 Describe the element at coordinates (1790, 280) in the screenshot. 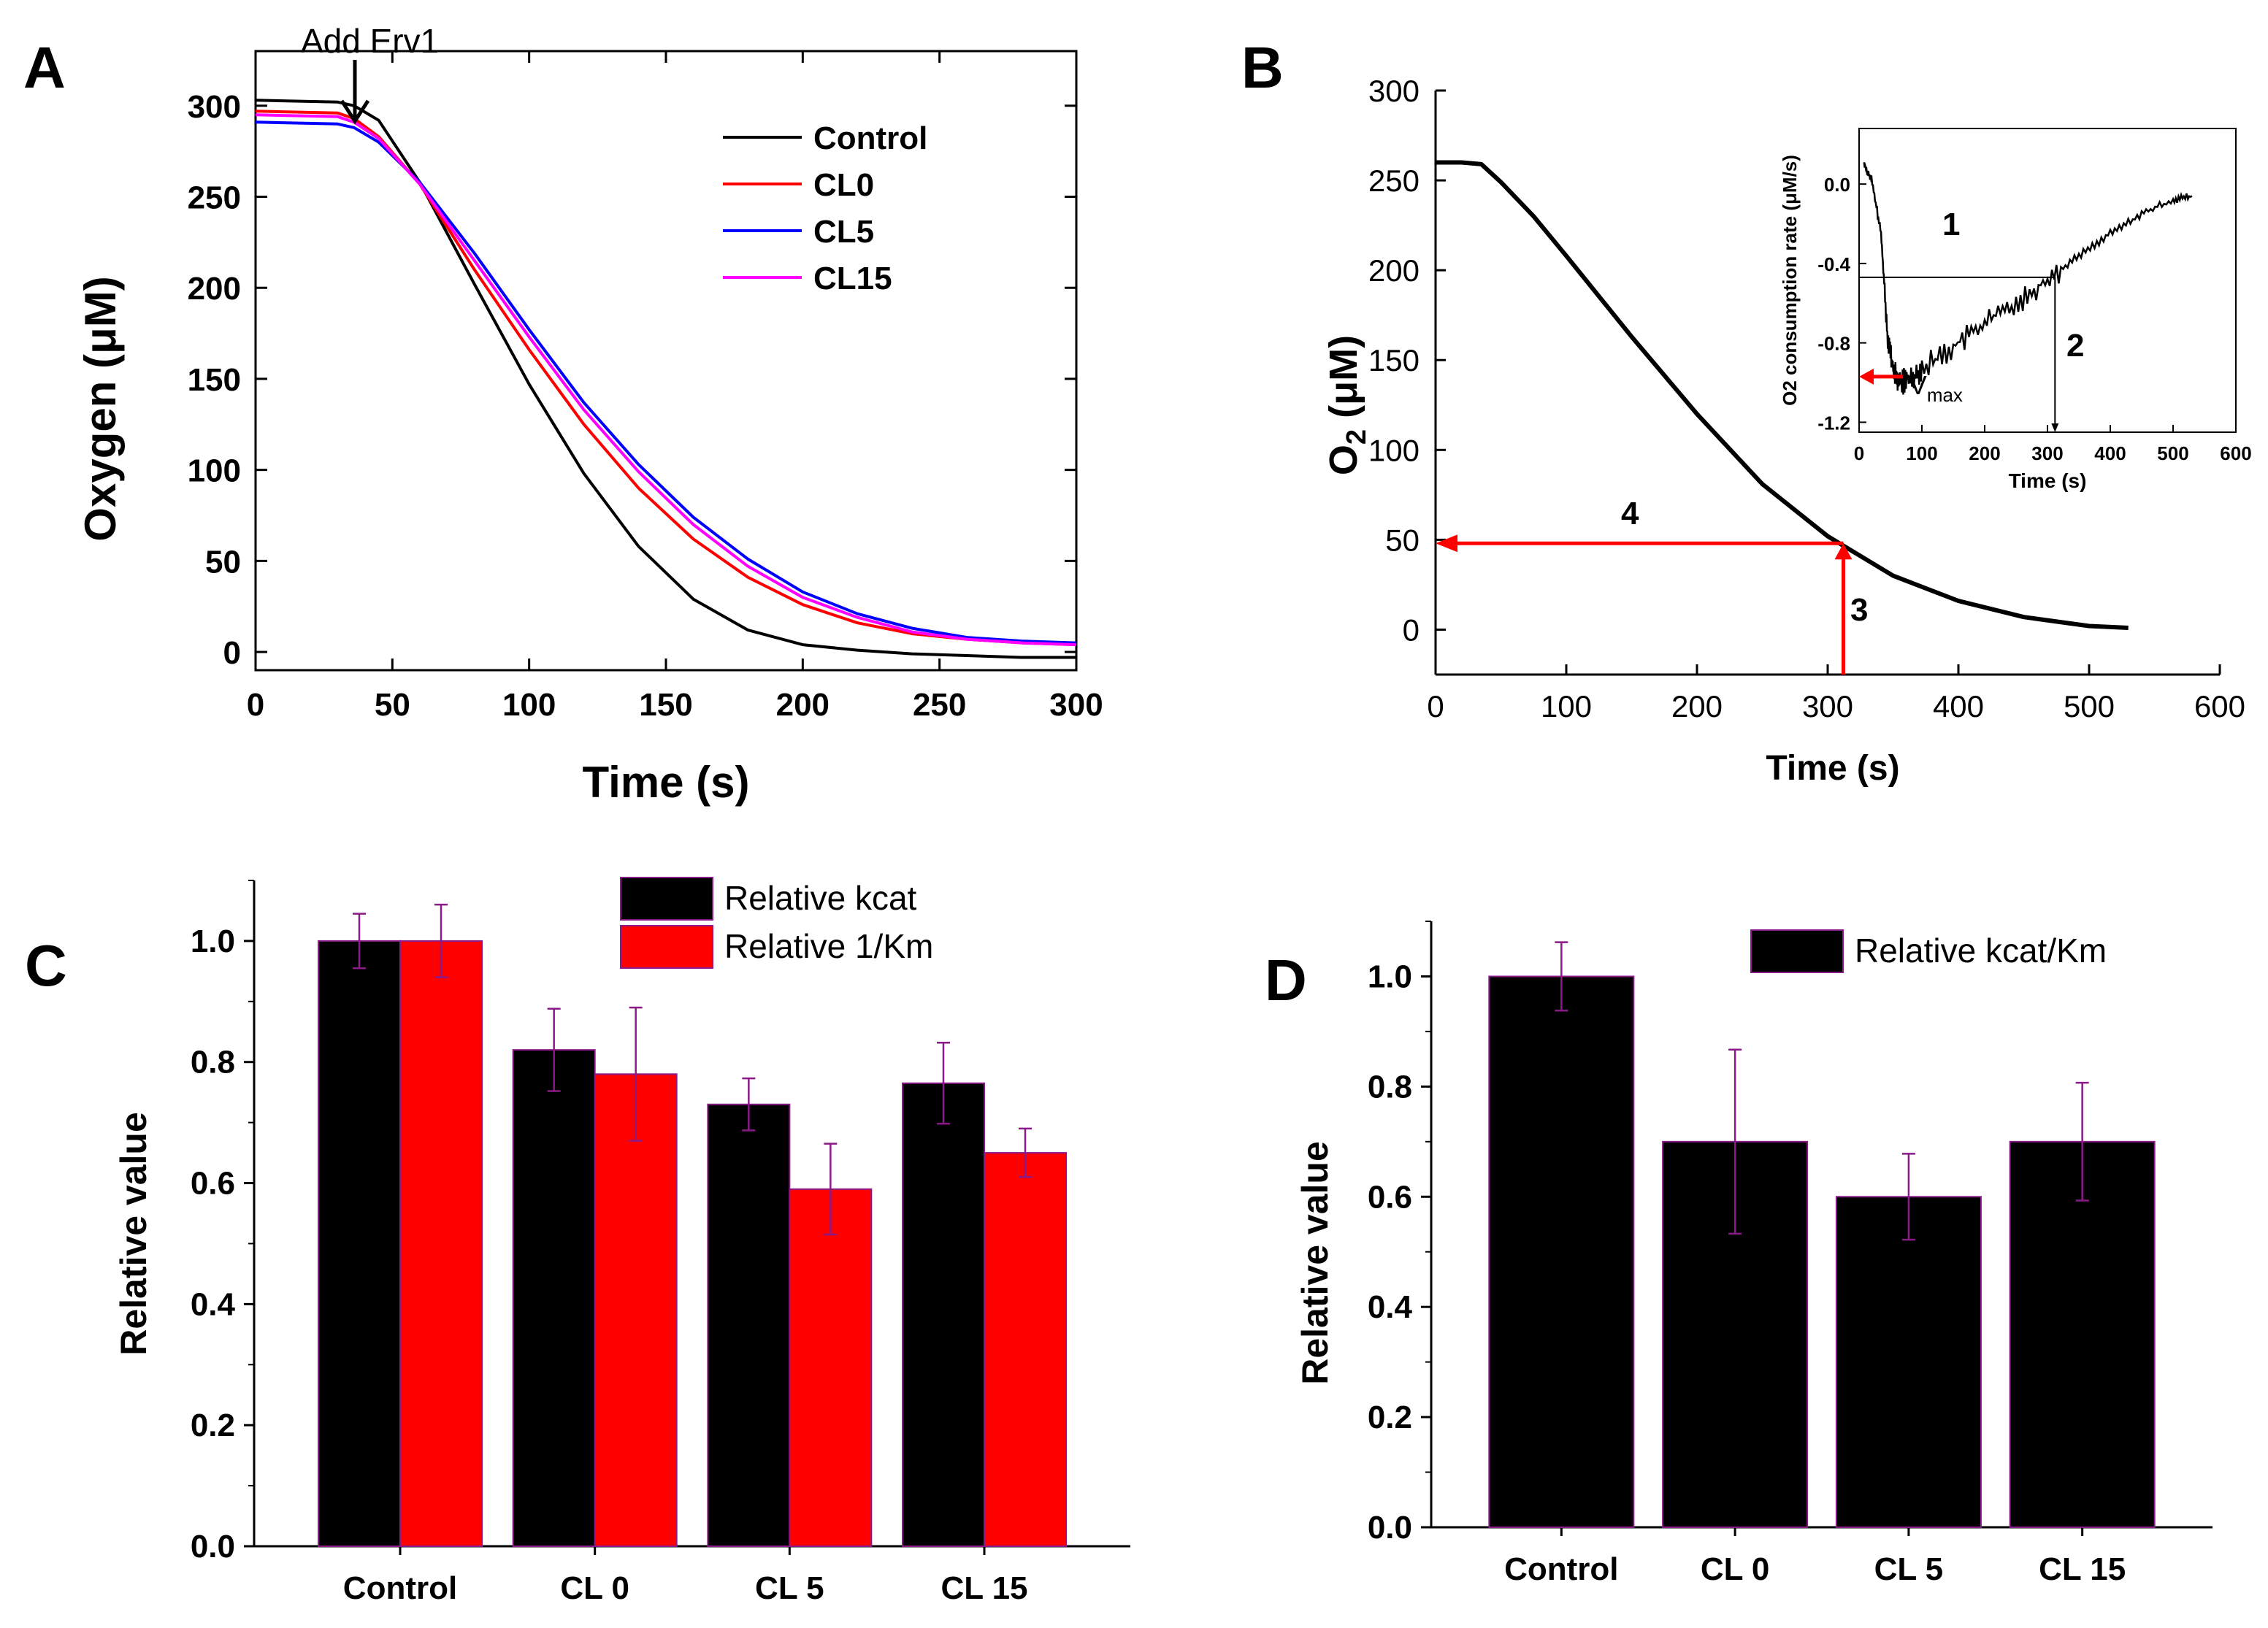

I see `inset-ylabel: O2 consumption rate (μM/s)` at that location.